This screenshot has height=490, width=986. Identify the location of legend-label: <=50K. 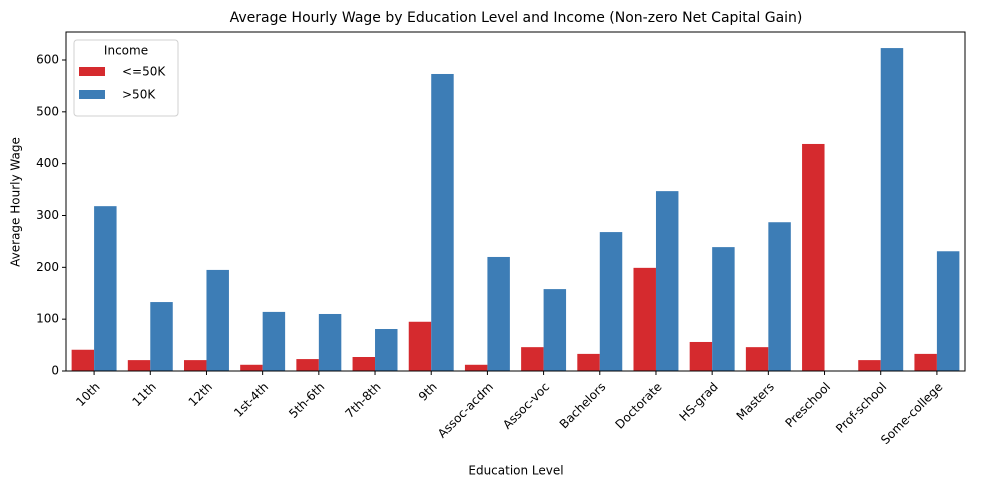
(144, 72).